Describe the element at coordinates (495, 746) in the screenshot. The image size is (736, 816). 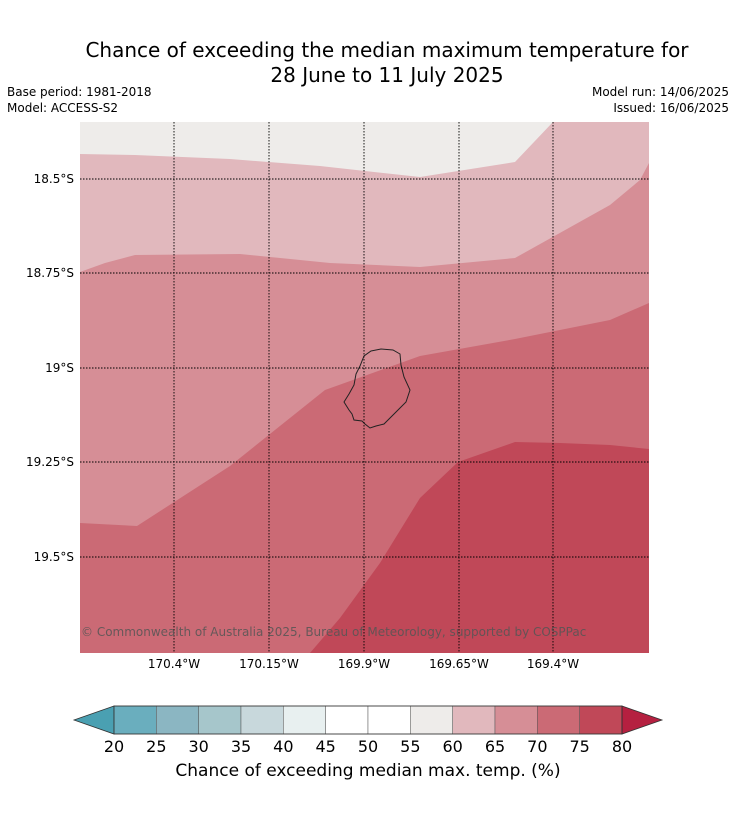
I see `colorbar-tick-65: 65` at that location.